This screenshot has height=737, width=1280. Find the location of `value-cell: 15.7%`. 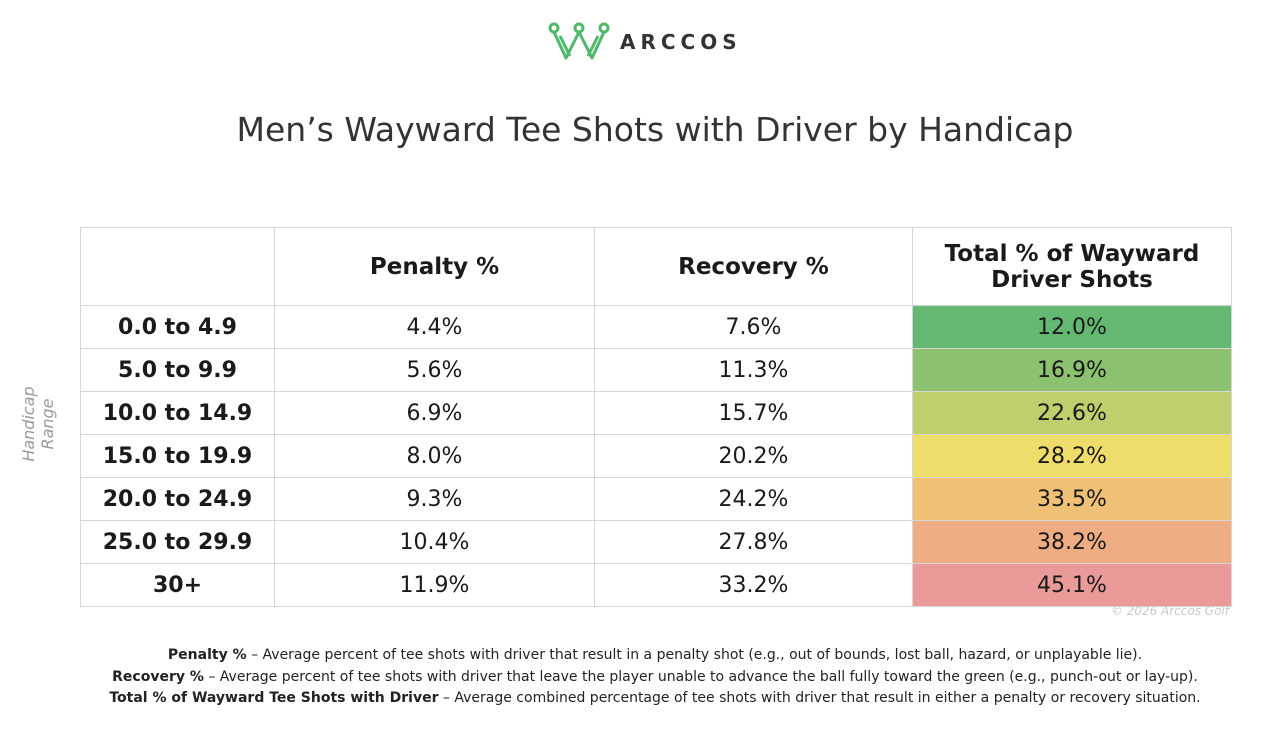

value-cell: 15.7% is located at coordinates (753, 413).